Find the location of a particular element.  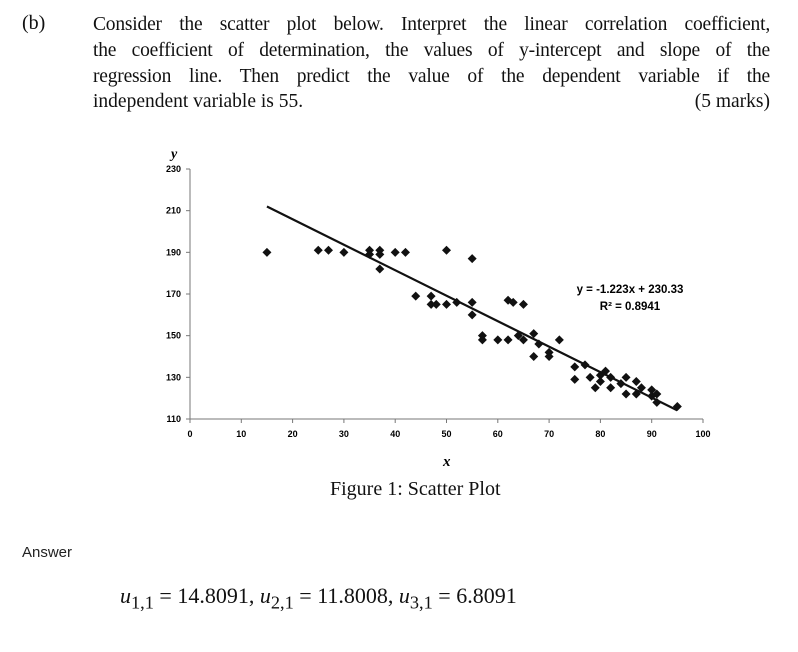

marks-label: (5 marks) is located at coordinates (732, 101).